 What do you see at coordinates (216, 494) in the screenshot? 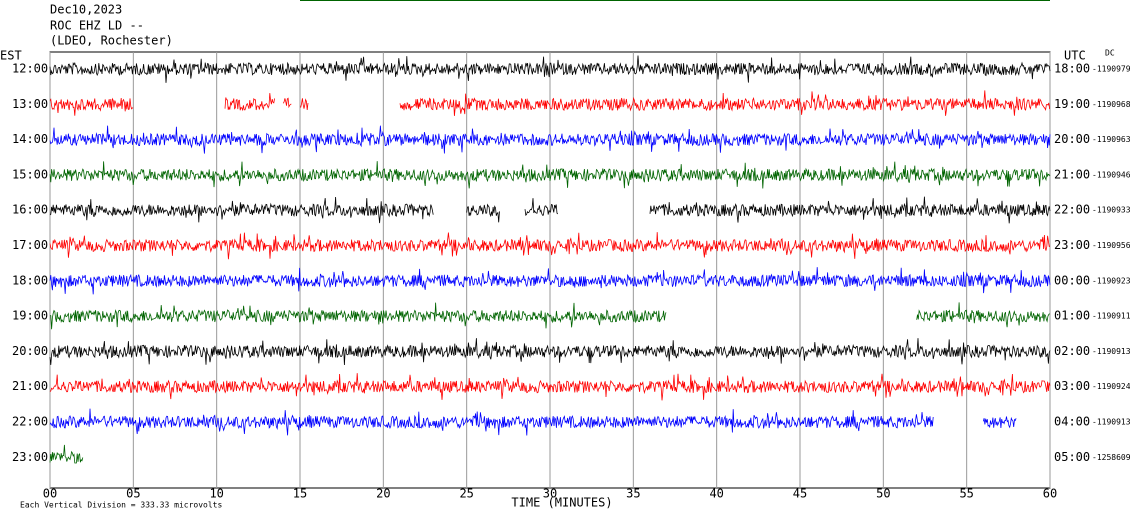
I see `x-tick-label: 10` at bounding box center [216, 494].